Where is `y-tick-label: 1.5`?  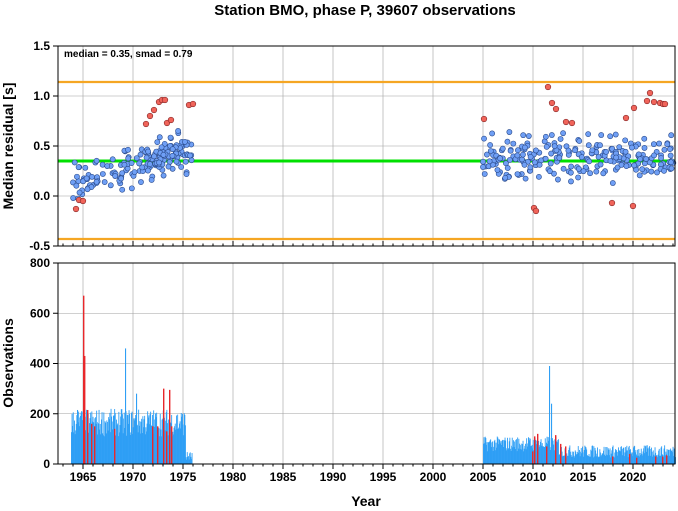
y-tick-label: 1.5 is located at coordinates (41, 46).